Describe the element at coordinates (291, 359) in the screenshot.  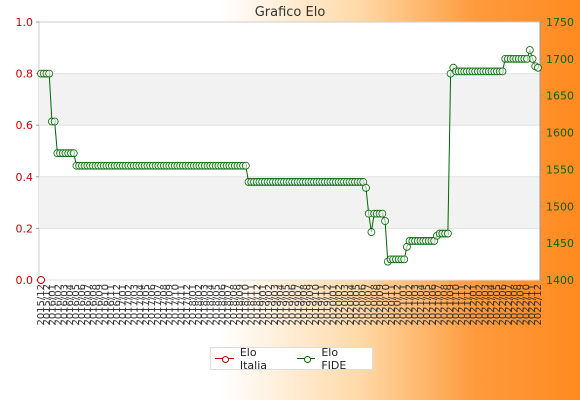
I see `legend: Elo Italia Elo FIDE` at that location.